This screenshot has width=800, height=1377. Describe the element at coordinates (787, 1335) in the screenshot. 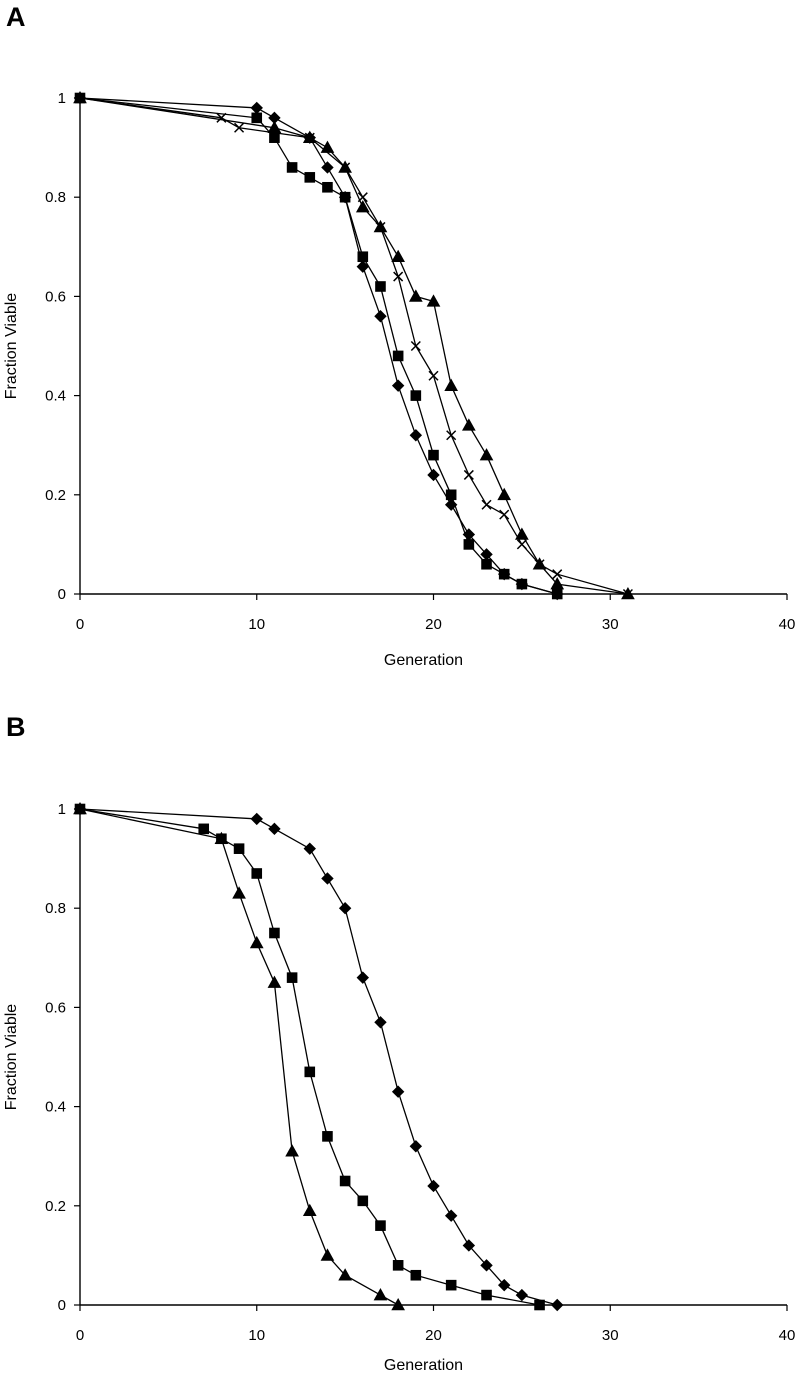

I see `panel-b-x-tick-label: 40` at that location.